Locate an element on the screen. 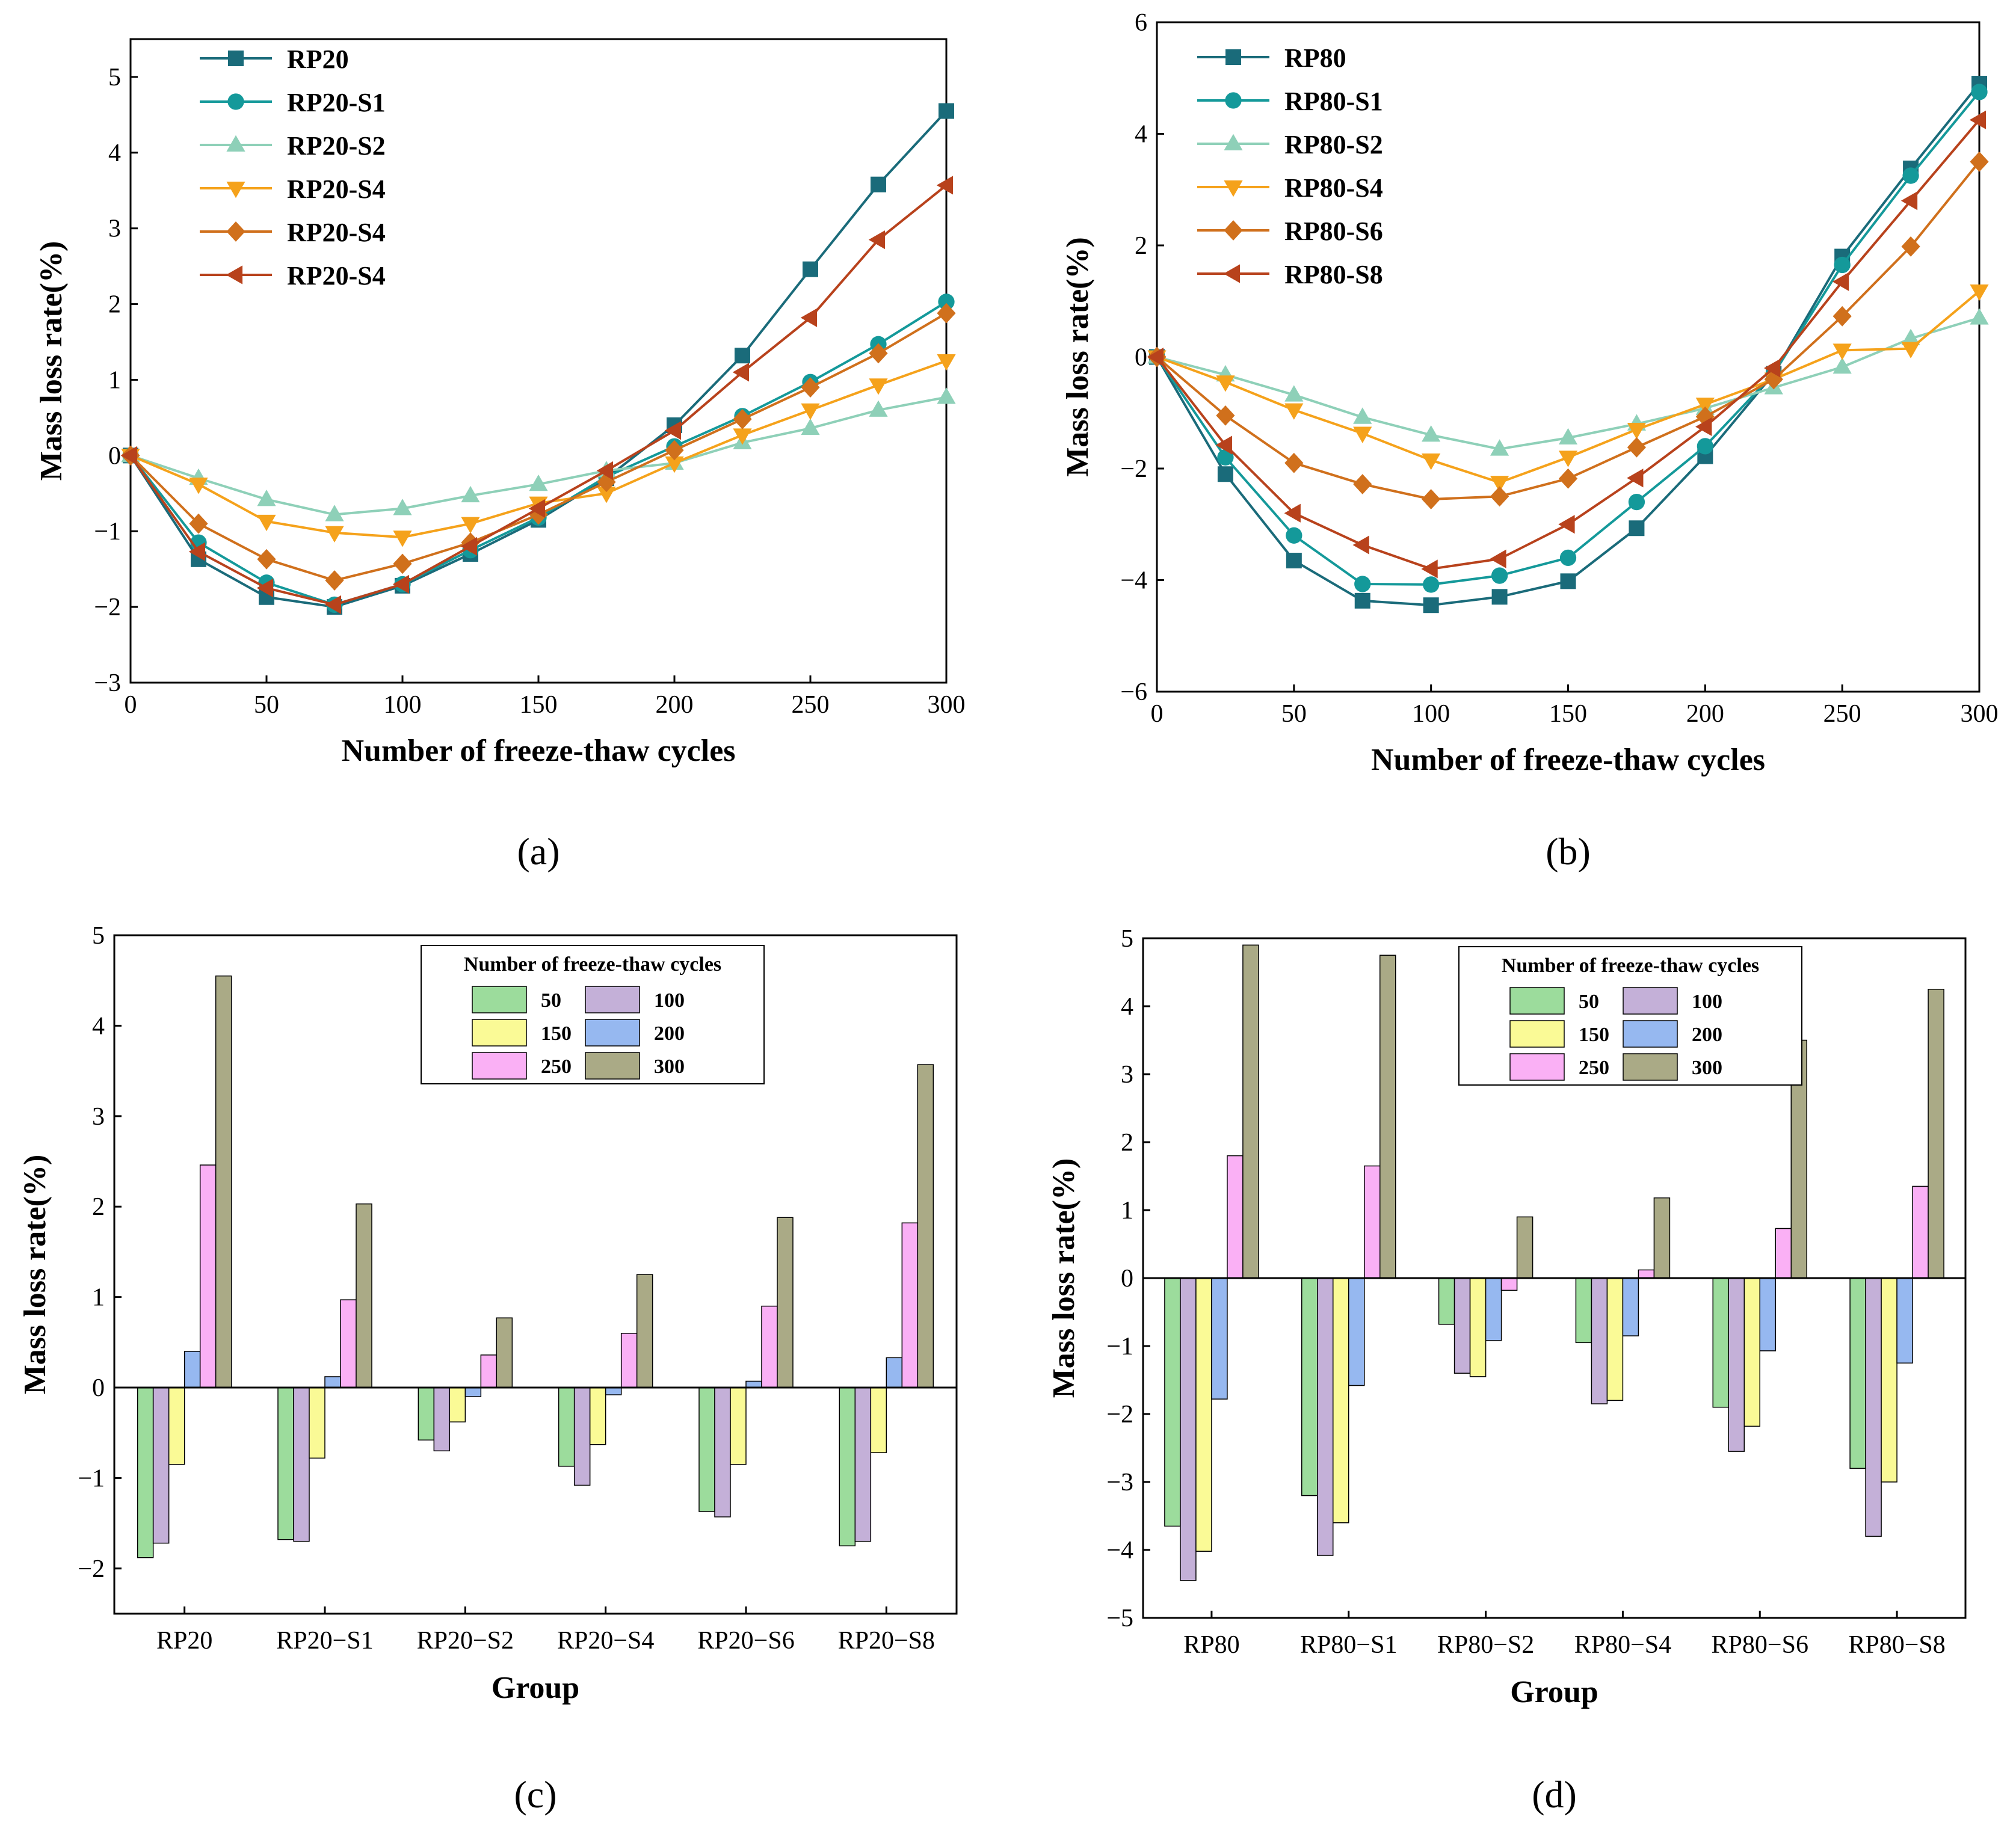 The height and width of the screenshot is (1823, 2016). y-tick-label: −4 is located at coordinates (1119, 1550).